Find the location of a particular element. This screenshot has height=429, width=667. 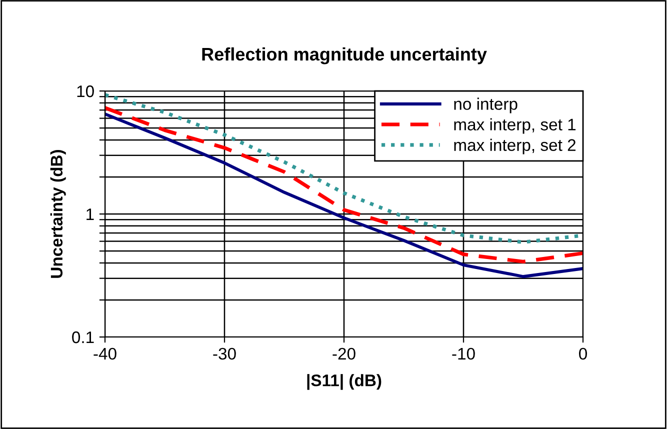

legend-label: max interp, set 1 is located at coordinates (515, 126).